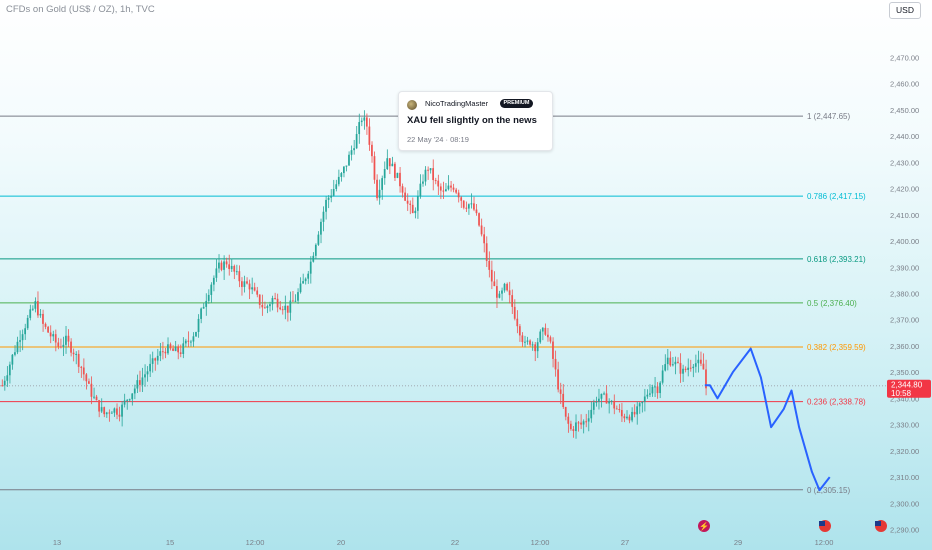 Image resolution: width=932 pixels, height=550 pixels. What do you see at coordinates (904, 241) in the screenshot?
I see `y-tick-label: 2,400.00` at bounding box center [904, 241].